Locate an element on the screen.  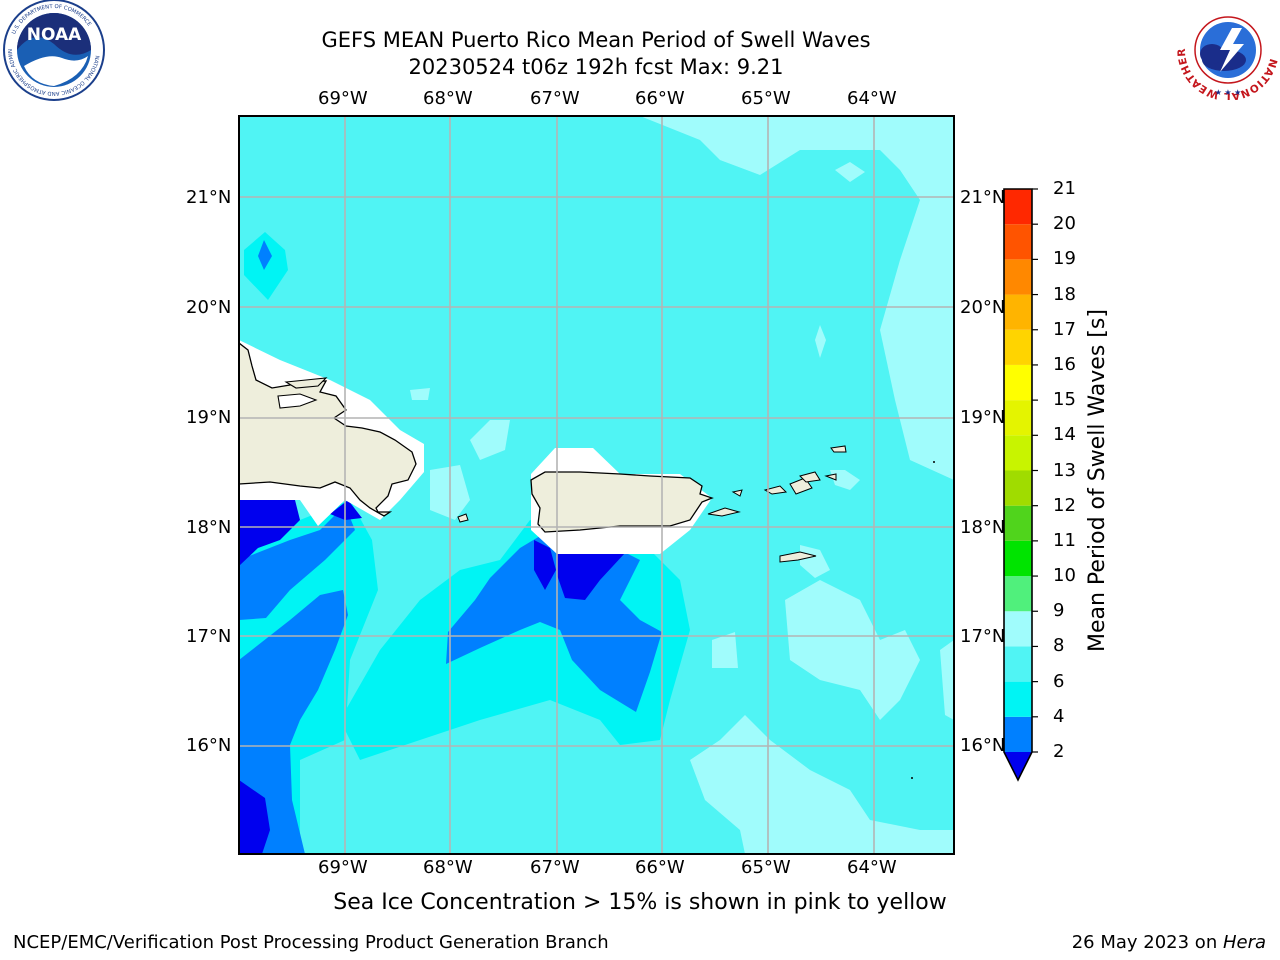
colorbar-tick-label: 14 is located at coordinates (1064, 435).